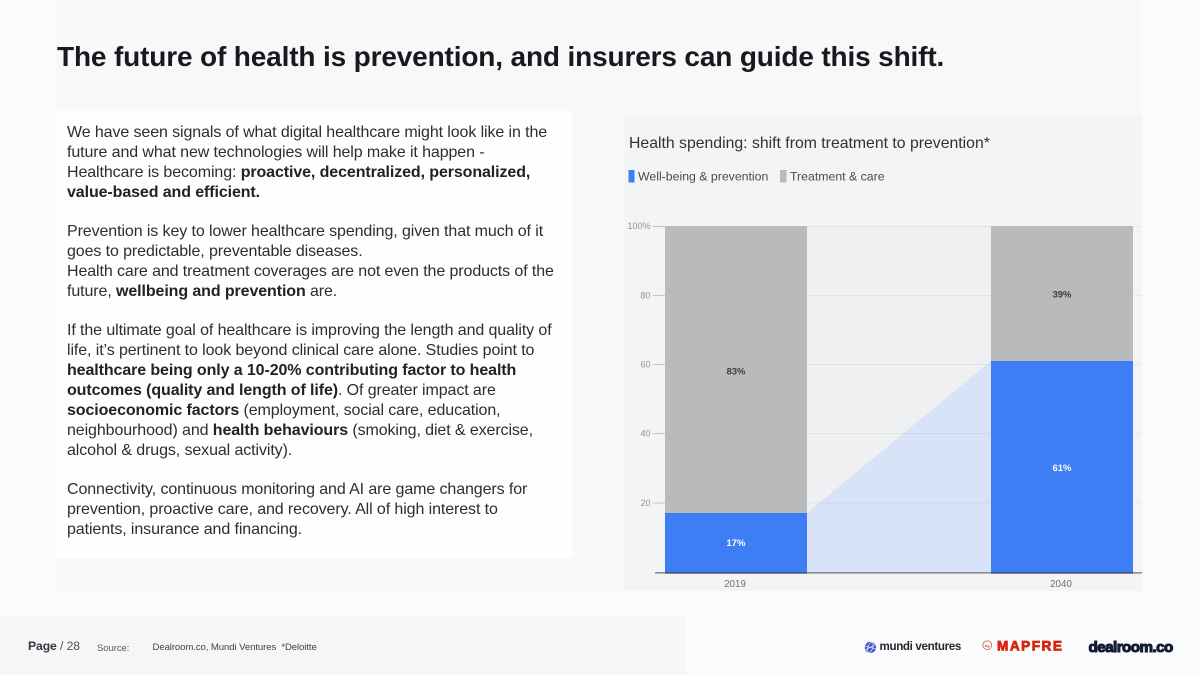 The width and height of the screenshot is (1200, 675). Describe the element at coordinates (703, 177) in the screenshot. I see `svg-text: Well-being & prevention` at that location.